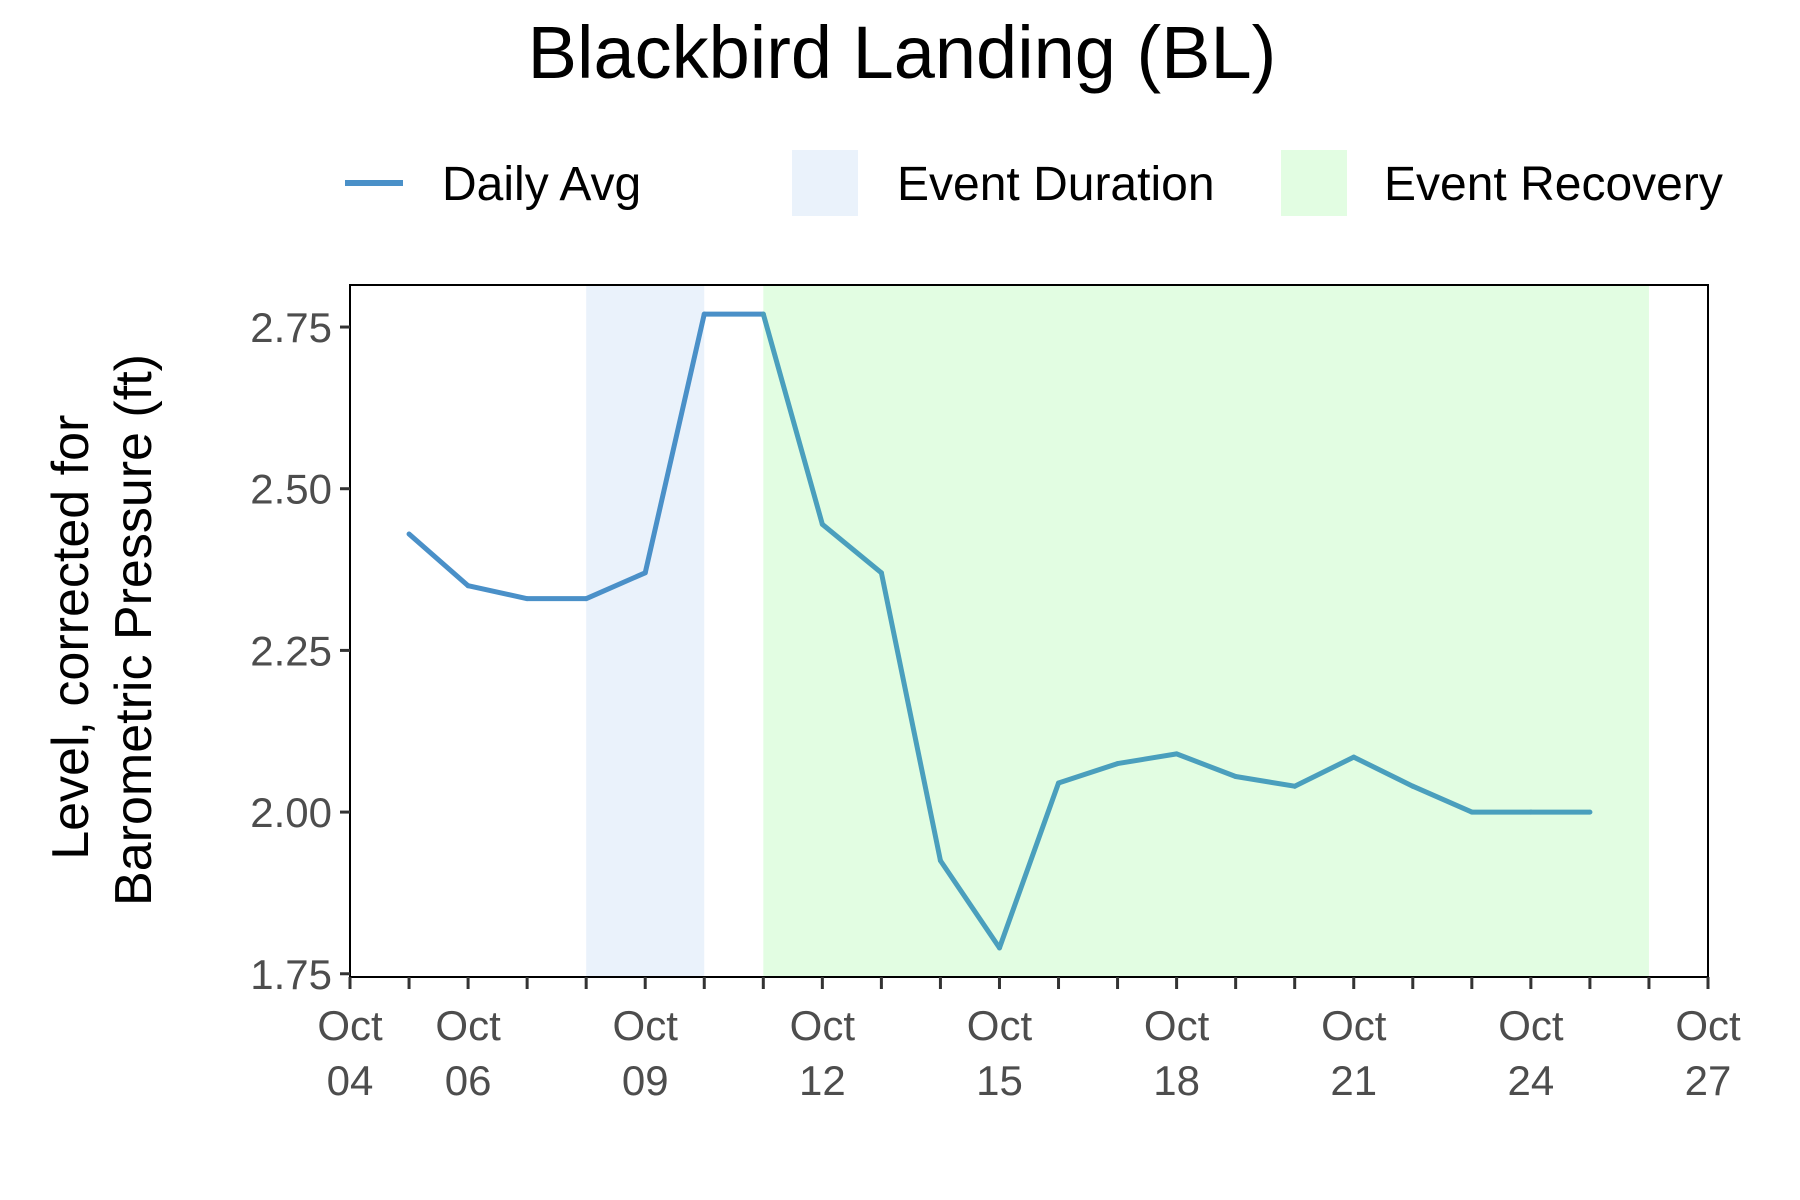 This screenshot has height=1200, width=1800. I want to click on x-tick-label: Oct 15, so click(1000, 1053).